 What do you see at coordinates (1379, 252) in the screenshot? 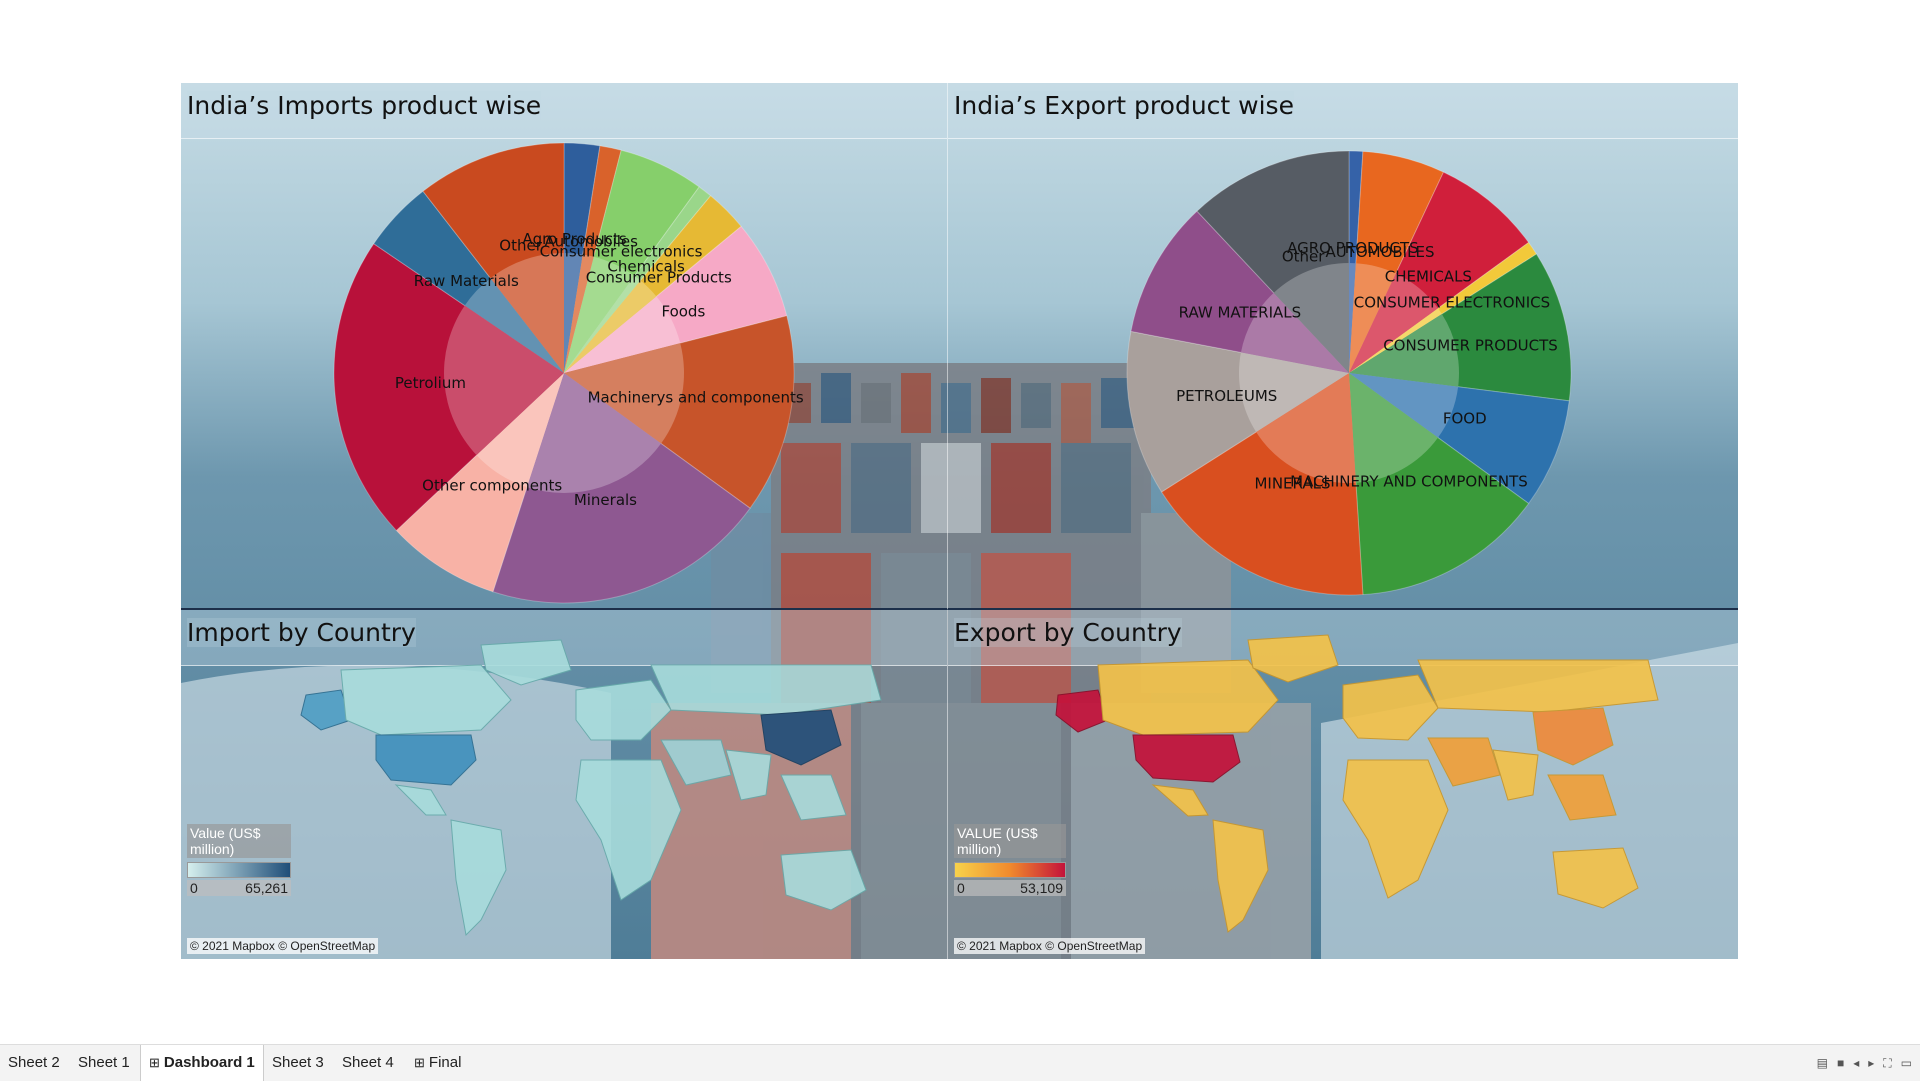
I see `export-pie-label-2: AUTOMOBILES` at bounding box center [1379, 252].